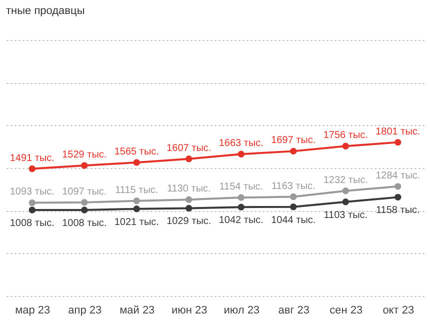  Describe the element at coordinates (136, 222) in the screenshot. I see `data-label: 1021 тыс.` at that location.